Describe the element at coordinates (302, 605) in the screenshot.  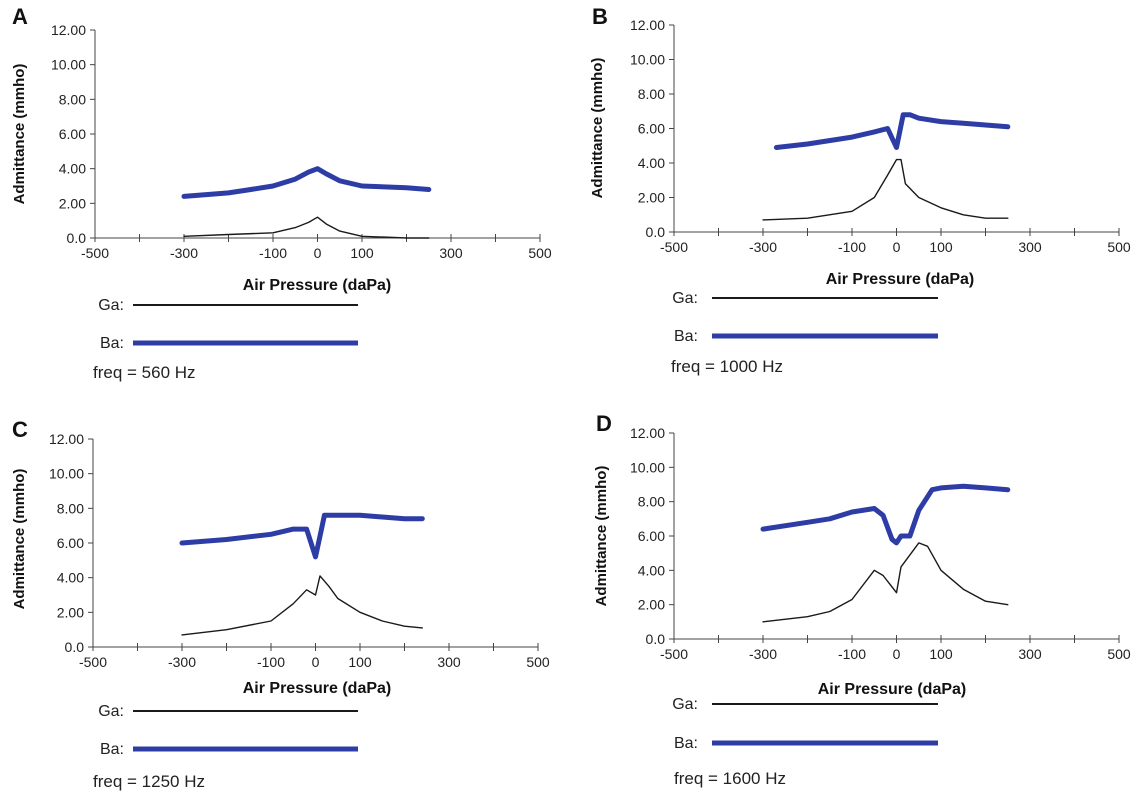
I see `ga-series-line-c` at that location.